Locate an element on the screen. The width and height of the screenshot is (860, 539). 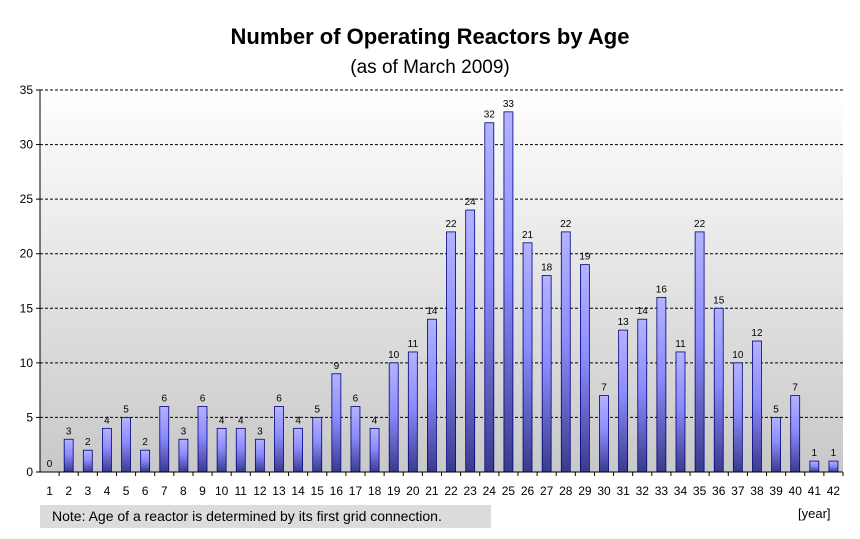
y-tick-label: 15 is located at coordinates (27, 308).